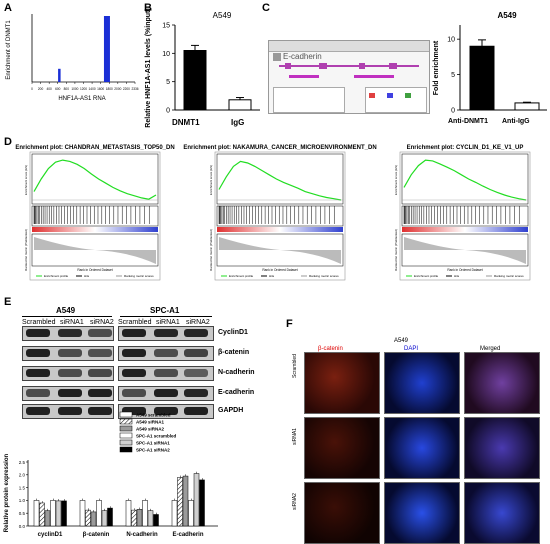 The width and height of the screenshot is (550, 544). I want to click on genome-gene-name: E-cadherin, so click(302, 56).